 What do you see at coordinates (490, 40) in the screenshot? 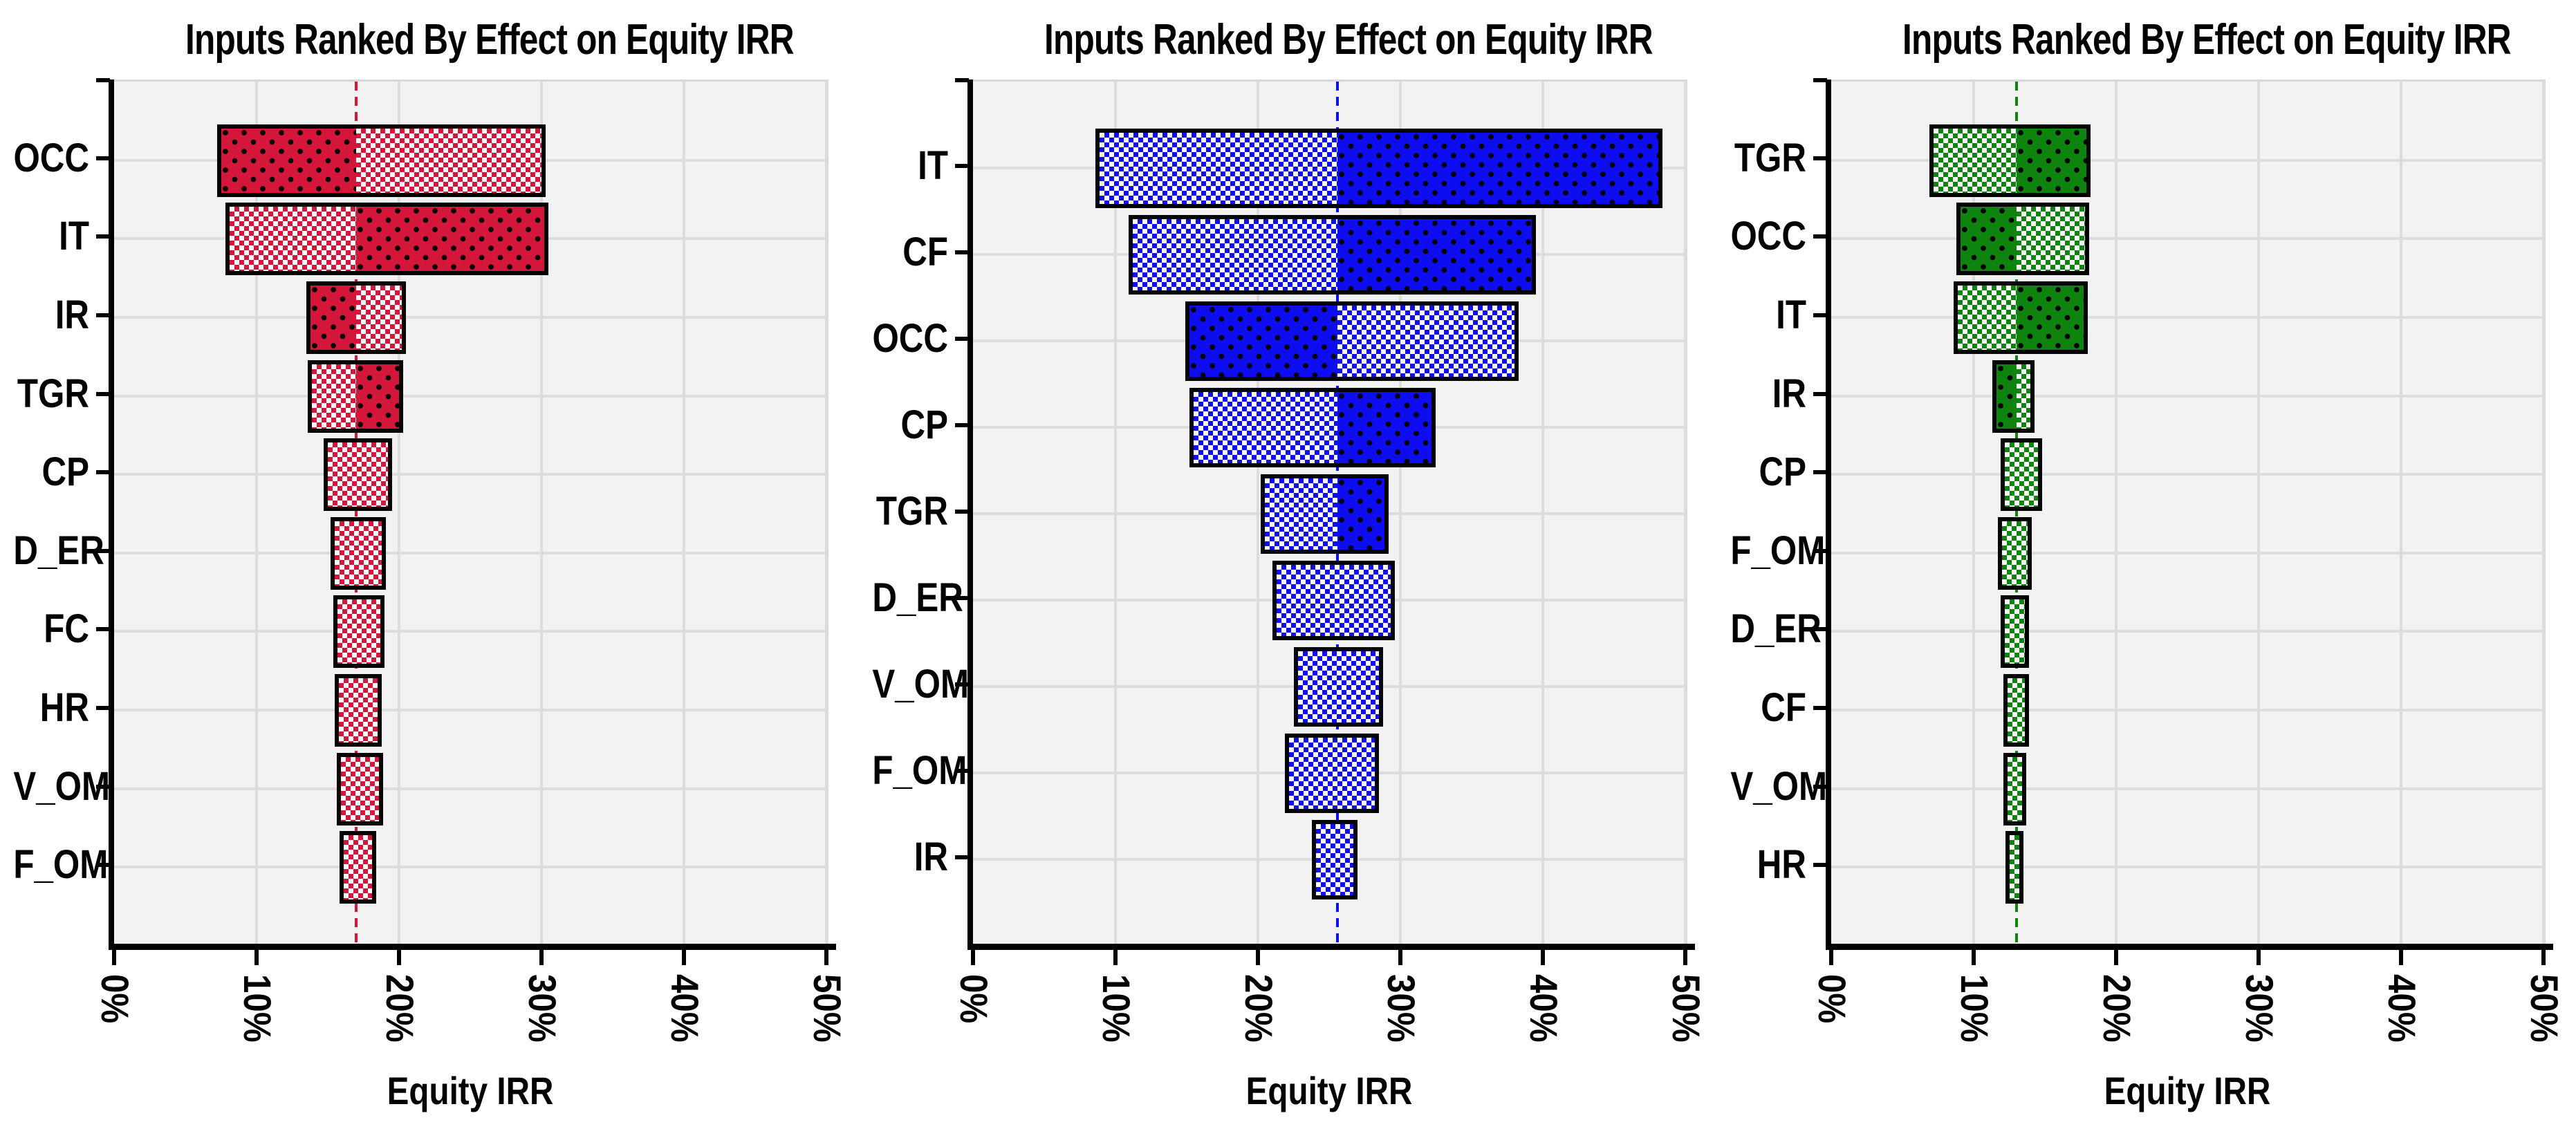
I see `chart-title: Inputs Ranked By Effect on Equity IRR` at bounding box center [490, 40].